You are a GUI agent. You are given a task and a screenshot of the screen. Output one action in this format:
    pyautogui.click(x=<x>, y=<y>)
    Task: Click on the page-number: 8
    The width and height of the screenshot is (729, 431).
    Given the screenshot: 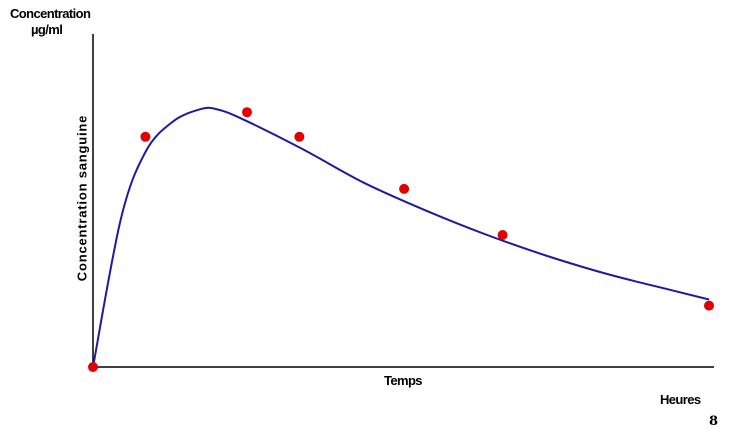 What is the action you would take?
    pyautogui.click(x=714, y=421)
    